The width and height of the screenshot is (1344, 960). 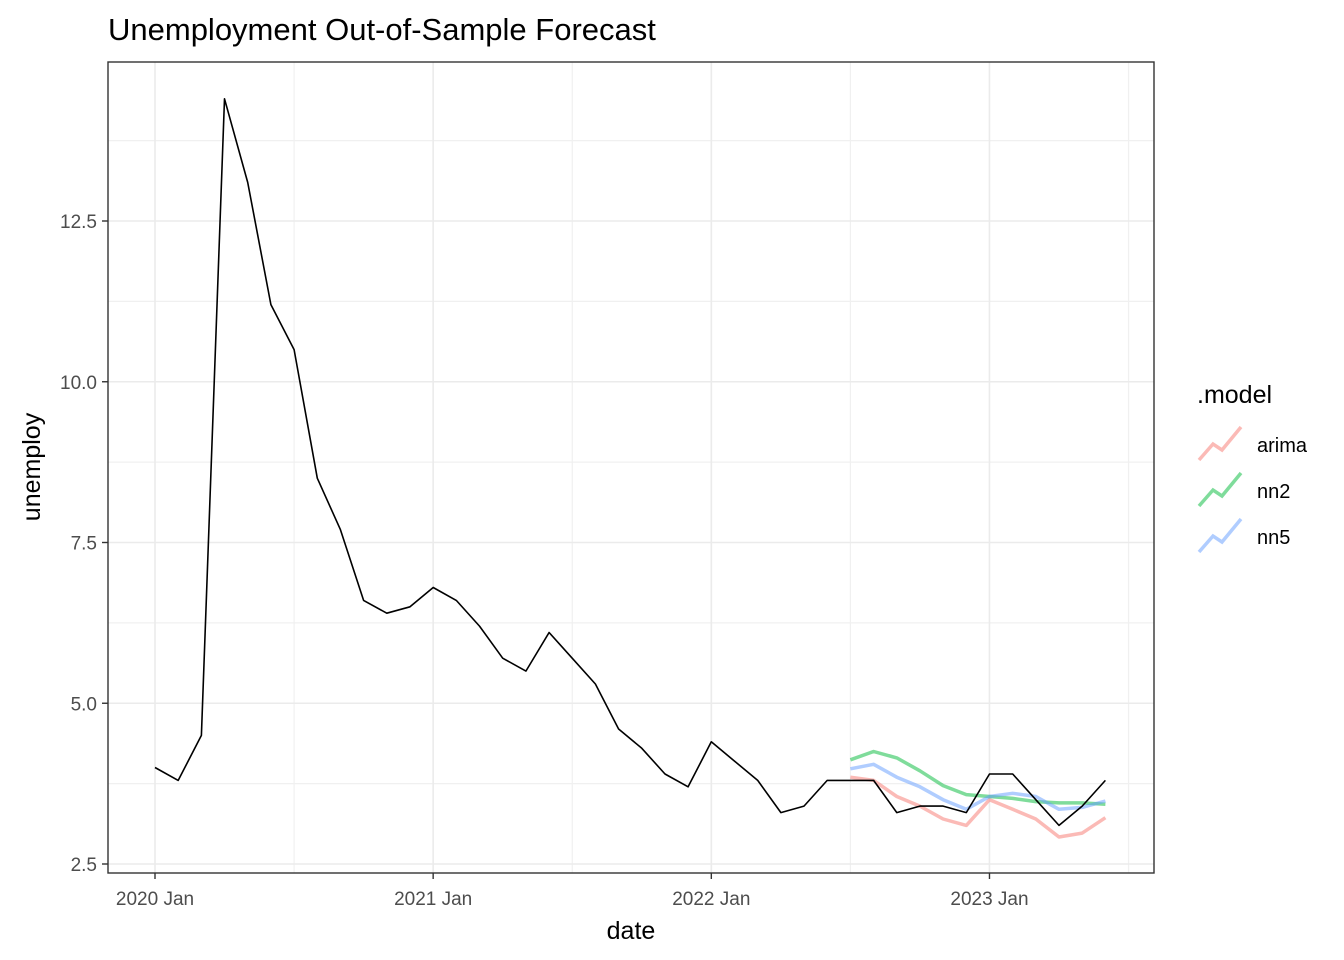 What do you see at coordinates (1220, 443) in the screenshot?
I see `legend-key-arima` at bounding box center [1220, 443].